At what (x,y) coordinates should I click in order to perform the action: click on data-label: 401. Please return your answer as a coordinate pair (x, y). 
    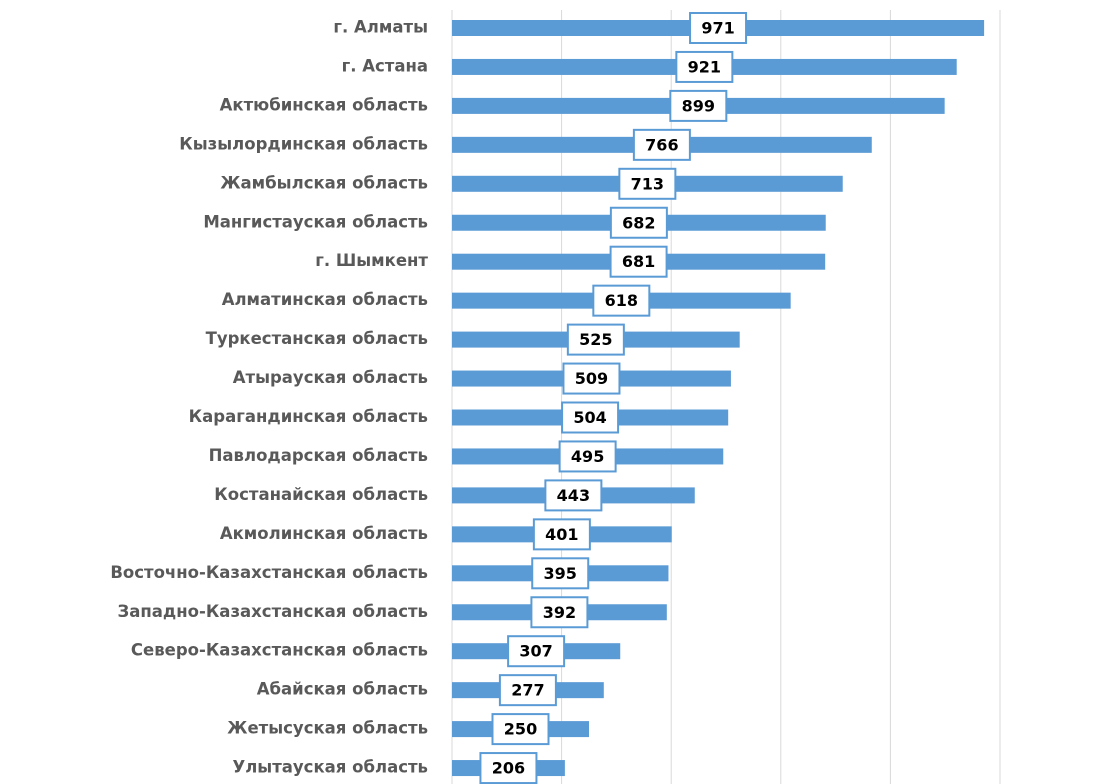
    Looking at the image, I should click on (561, 534).